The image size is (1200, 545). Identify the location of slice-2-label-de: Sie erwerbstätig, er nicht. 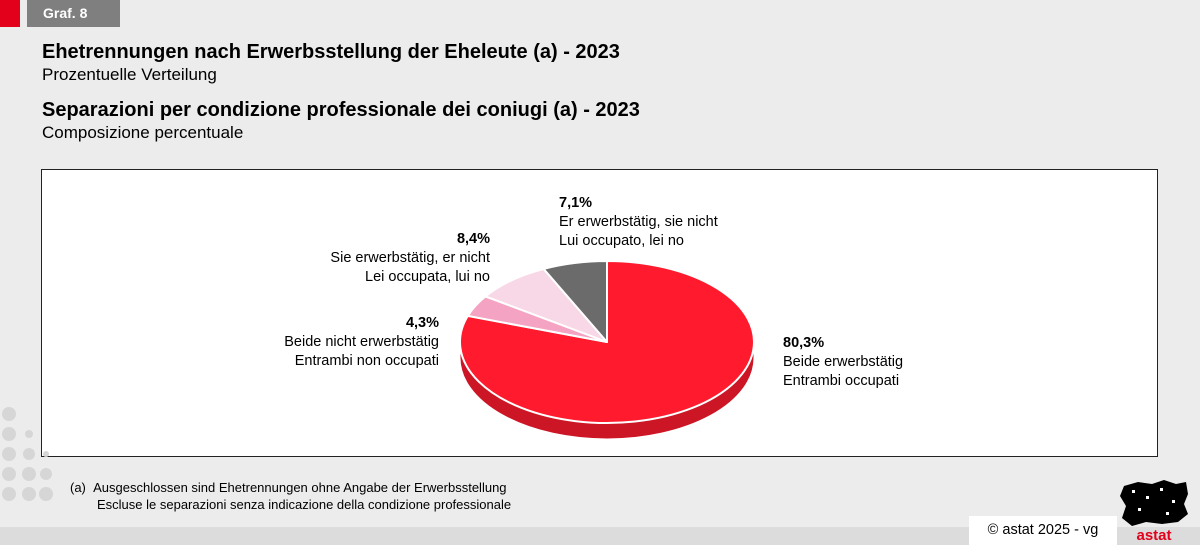
(410, 258).